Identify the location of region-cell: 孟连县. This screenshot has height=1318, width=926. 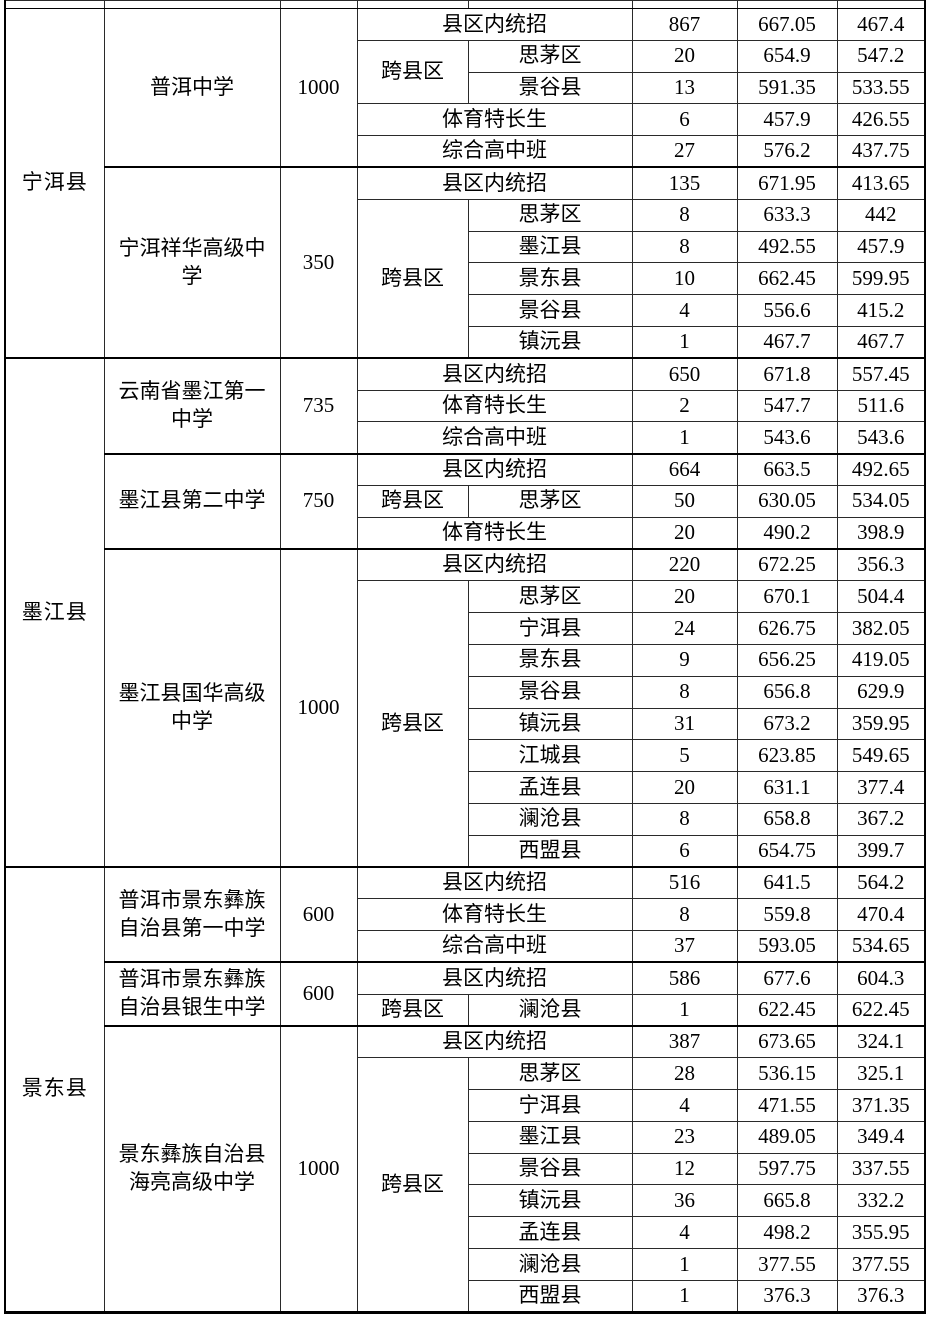
(550, 787).